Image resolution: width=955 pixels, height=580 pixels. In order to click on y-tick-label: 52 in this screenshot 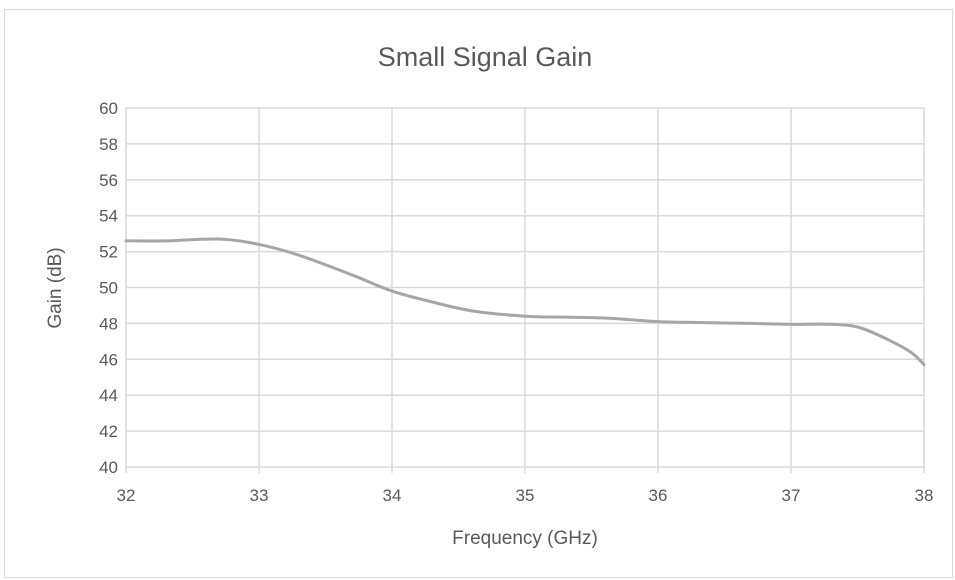, I will do `click(108, 252)`.